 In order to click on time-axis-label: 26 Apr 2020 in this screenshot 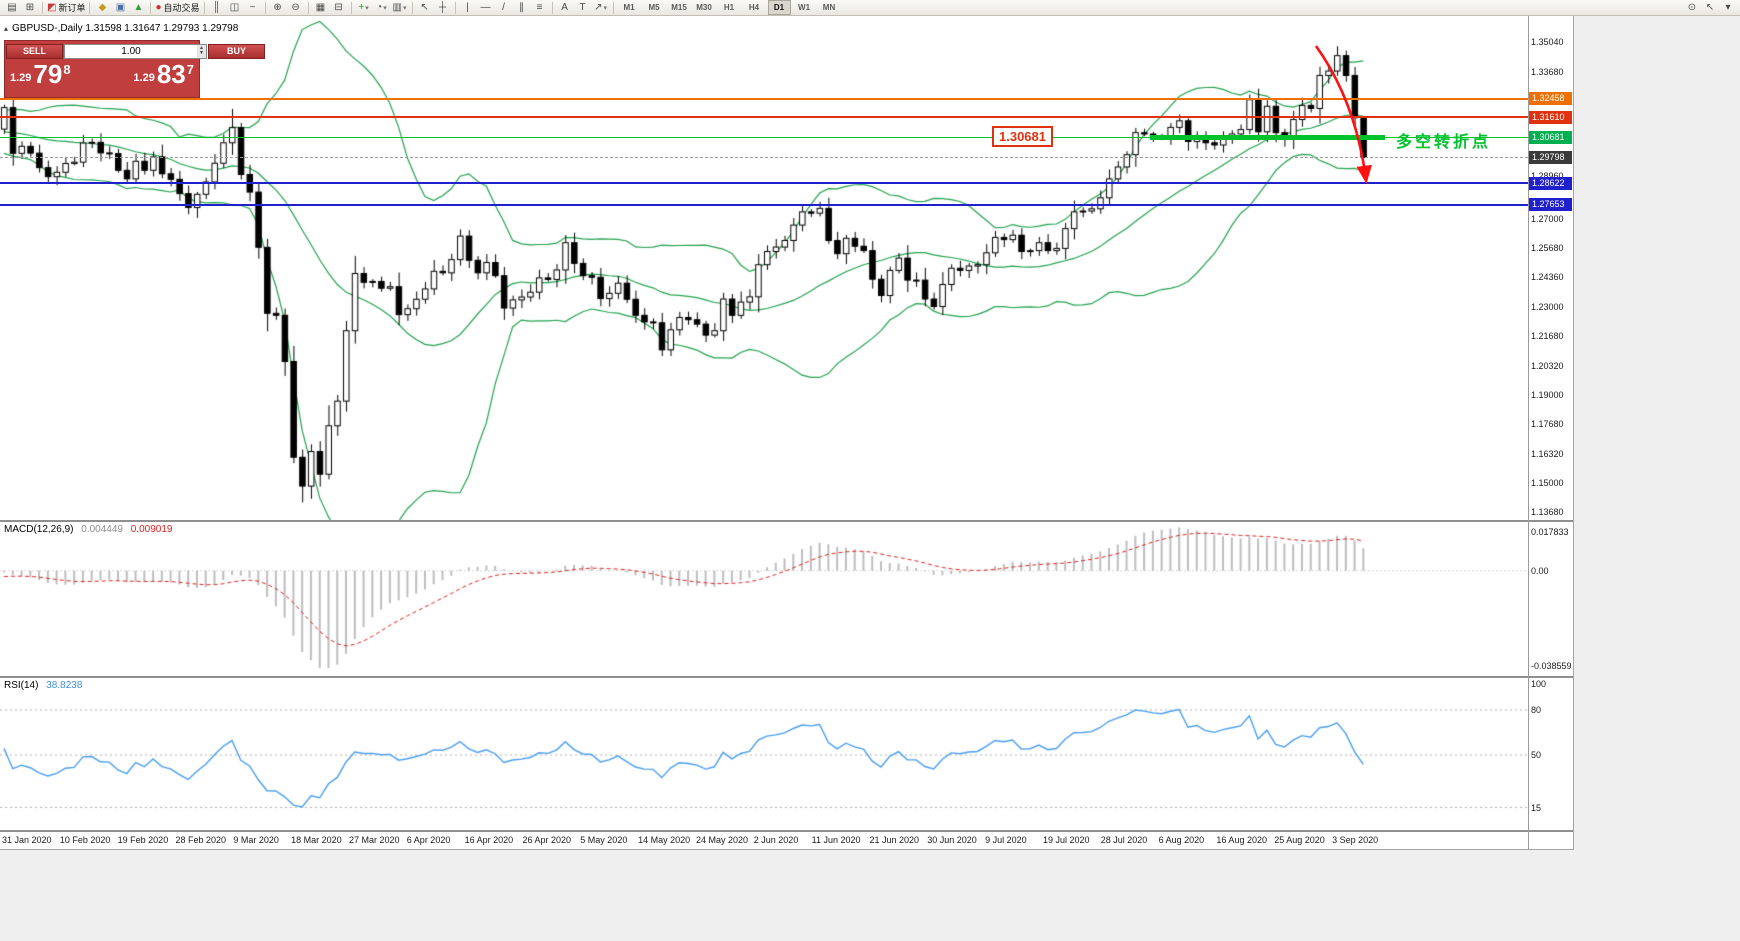, I will do `click(547, 840)`.